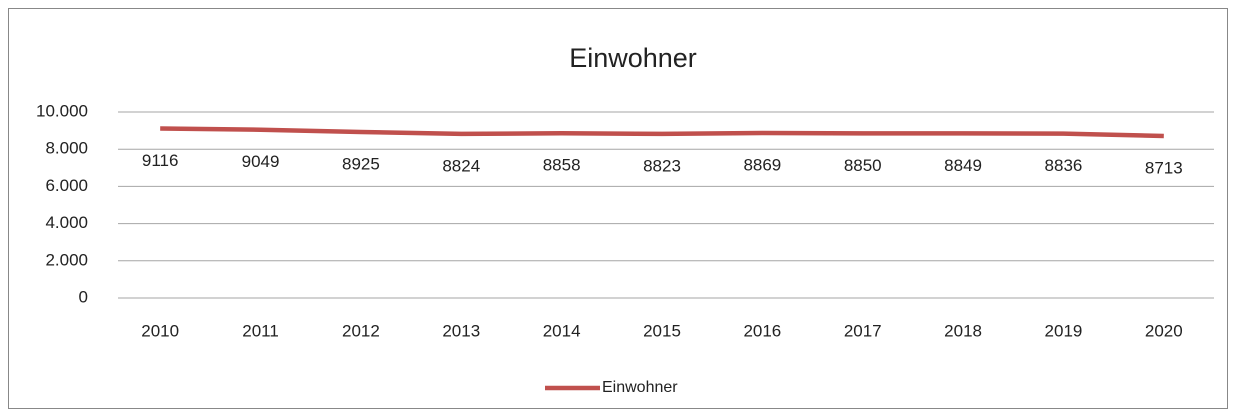 The image size is (1236, 416). Describe the element at coordinates (361, 163) in the screenshot. I see `data-label: 8925` at that location.